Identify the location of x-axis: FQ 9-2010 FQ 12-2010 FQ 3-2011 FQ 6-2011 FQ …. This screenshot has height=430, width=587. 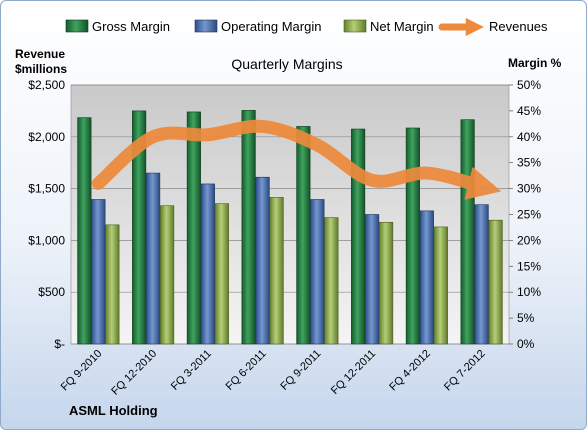
(273, 373).